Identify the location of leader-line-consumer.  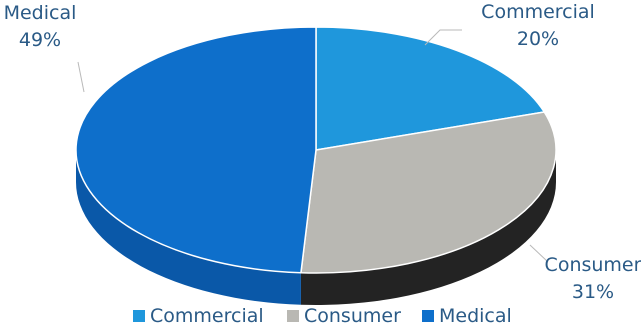
(539, 253).